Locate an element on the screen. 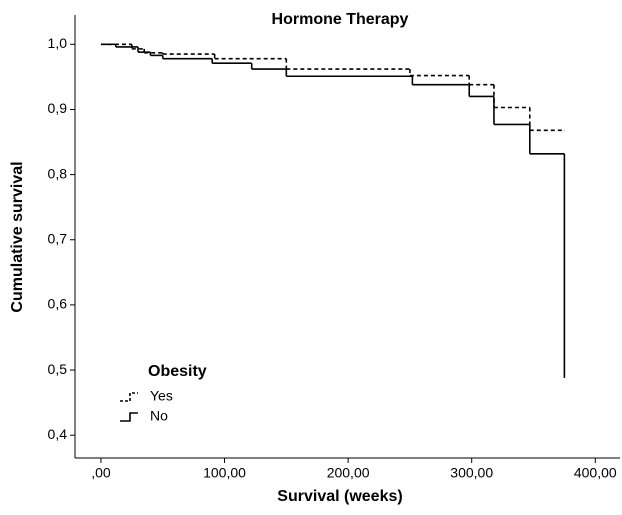 This screenshot has width=622, height=515. y-tick-label: 0,7 is located at coordinates (58, 238).